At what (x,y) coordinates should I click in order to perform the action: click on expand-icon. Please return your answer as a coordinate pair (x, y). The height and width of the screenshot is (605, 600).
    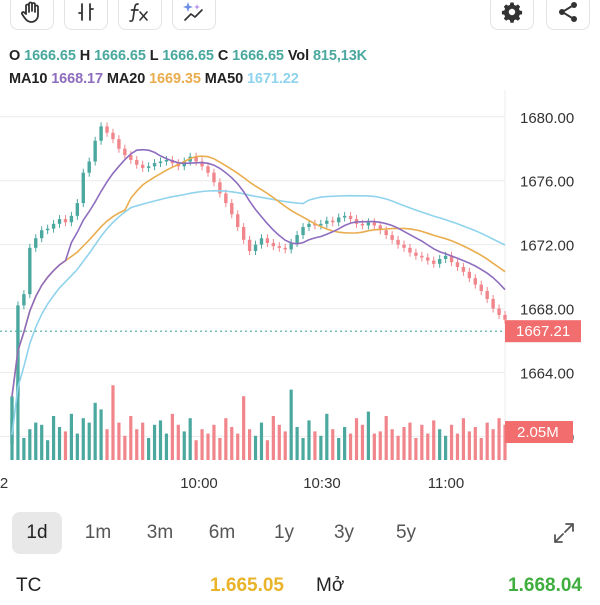
    Looking at the image, I should click on (564, 535).